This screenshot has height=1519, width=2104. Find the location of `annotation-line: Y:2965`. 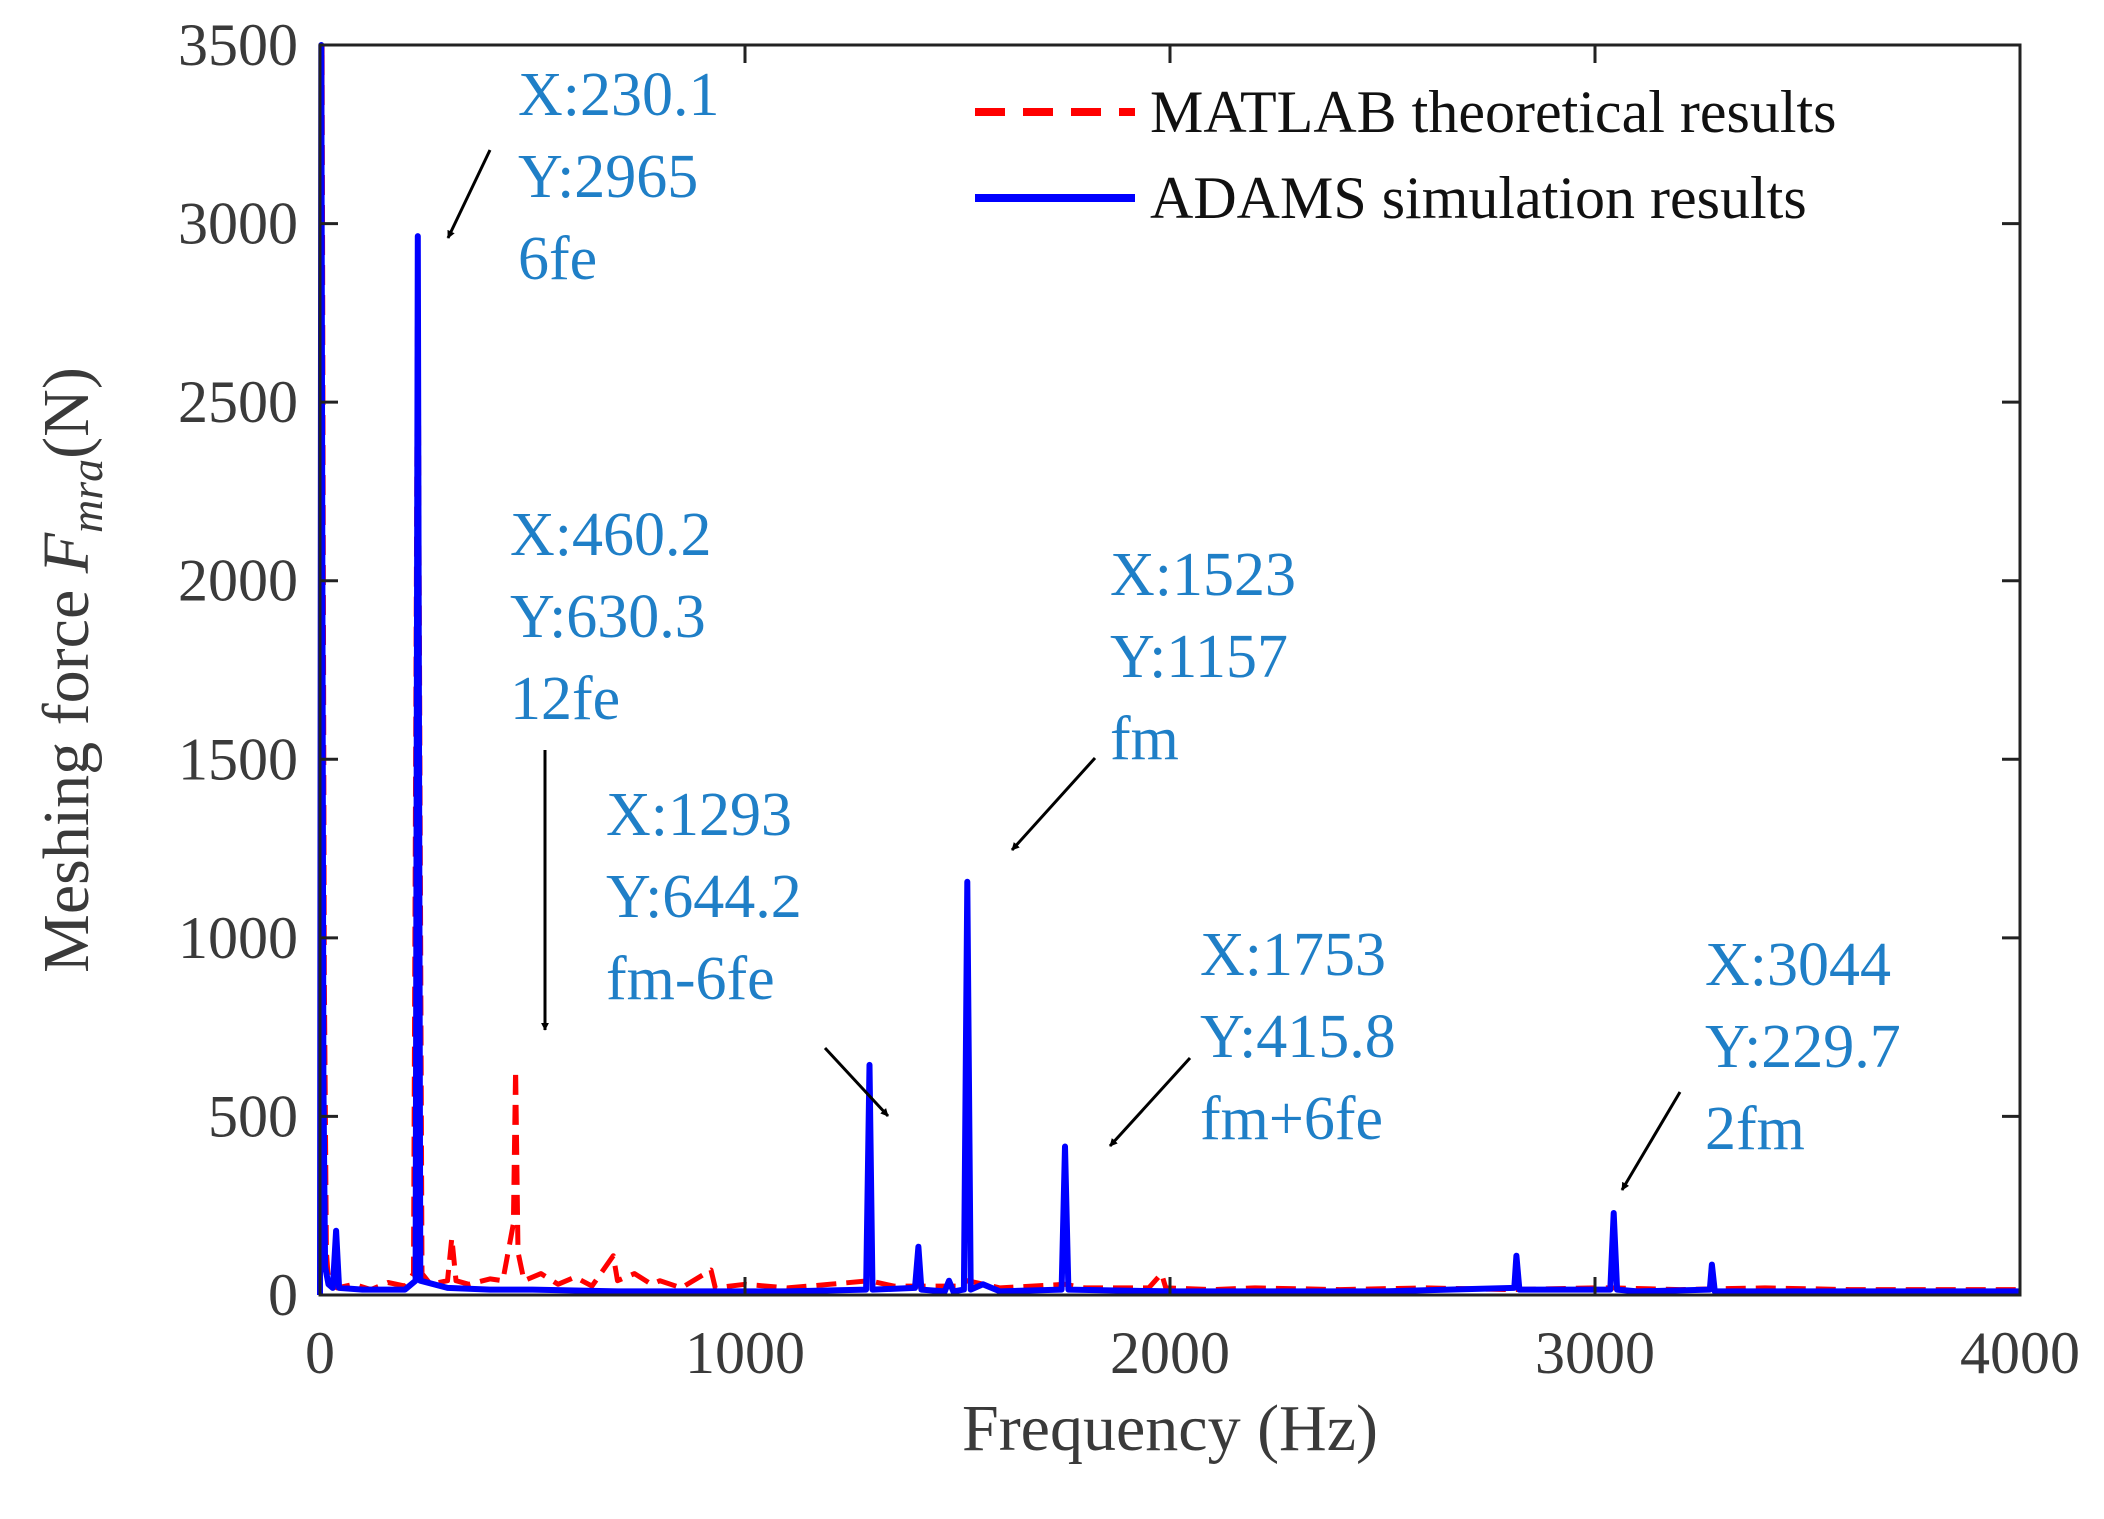

annotation-line: Y:2965 is located at coordinates (608, 177).